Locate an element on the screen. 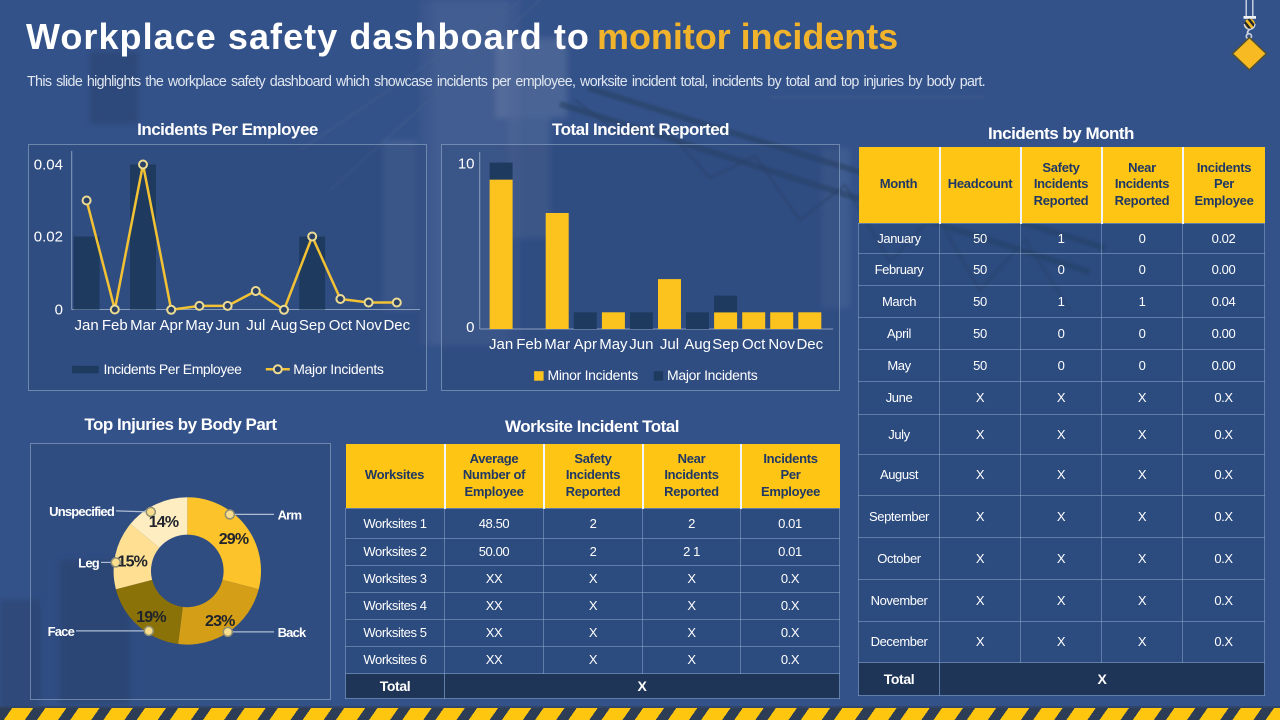 The image size is (1280, 720). svg-text: 0.02 is located at coordinates (48, 237).